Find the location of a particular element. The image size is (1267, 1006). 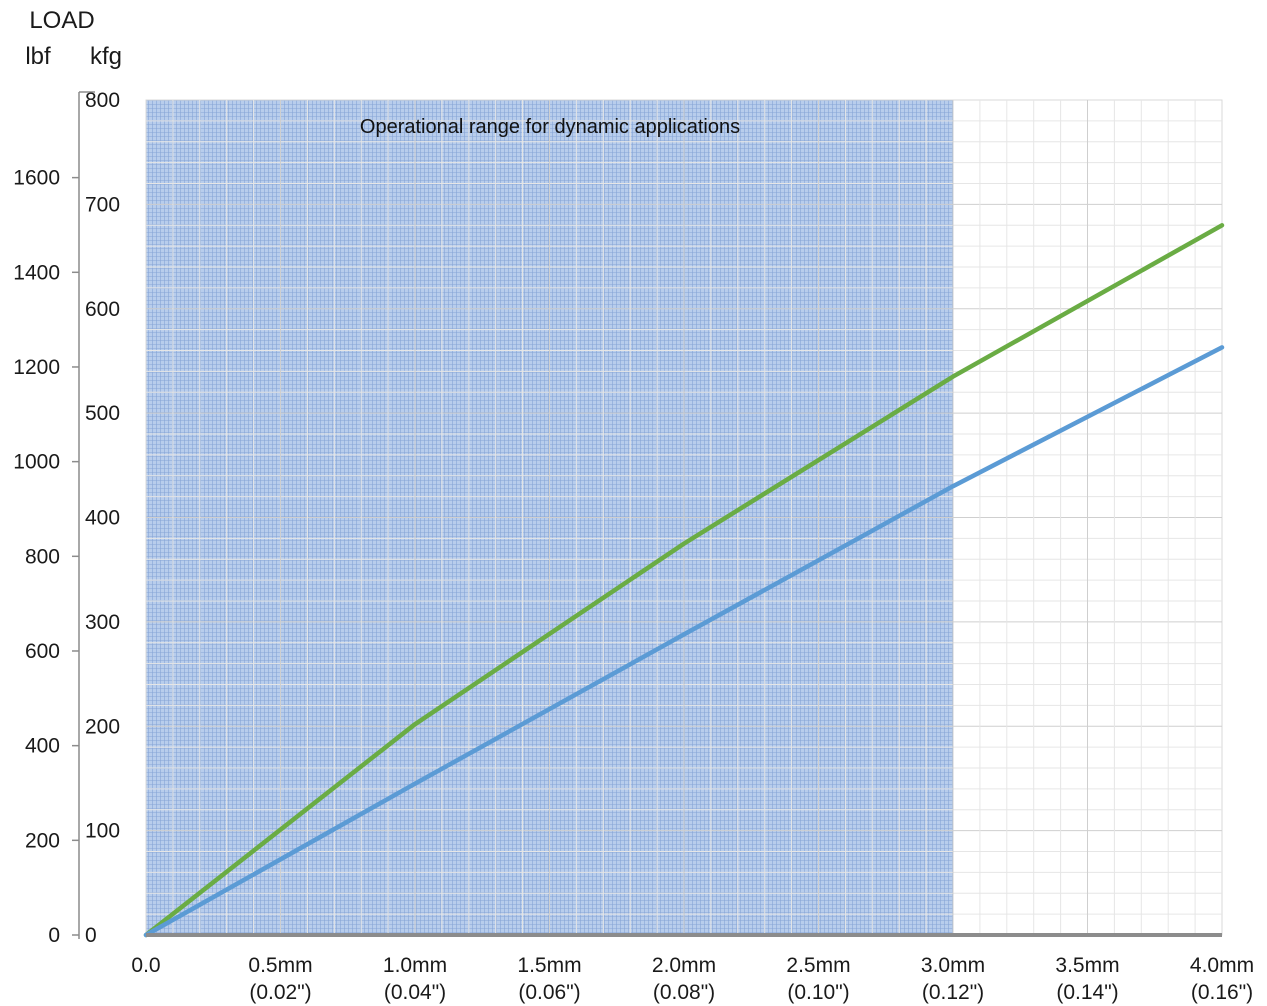

y-tick-label-kgf: 300 is located at coordinates (102, 622).